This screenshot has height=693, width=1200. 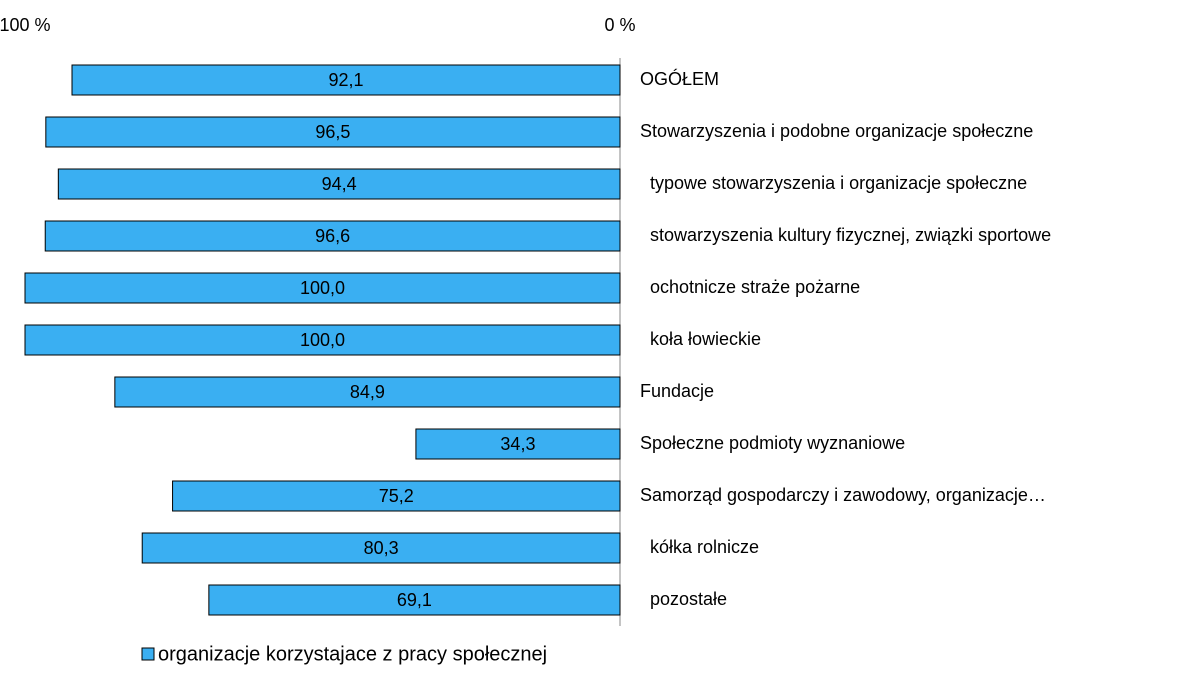 I want to click on value-label: 75,2, so click(x=396, y=496).